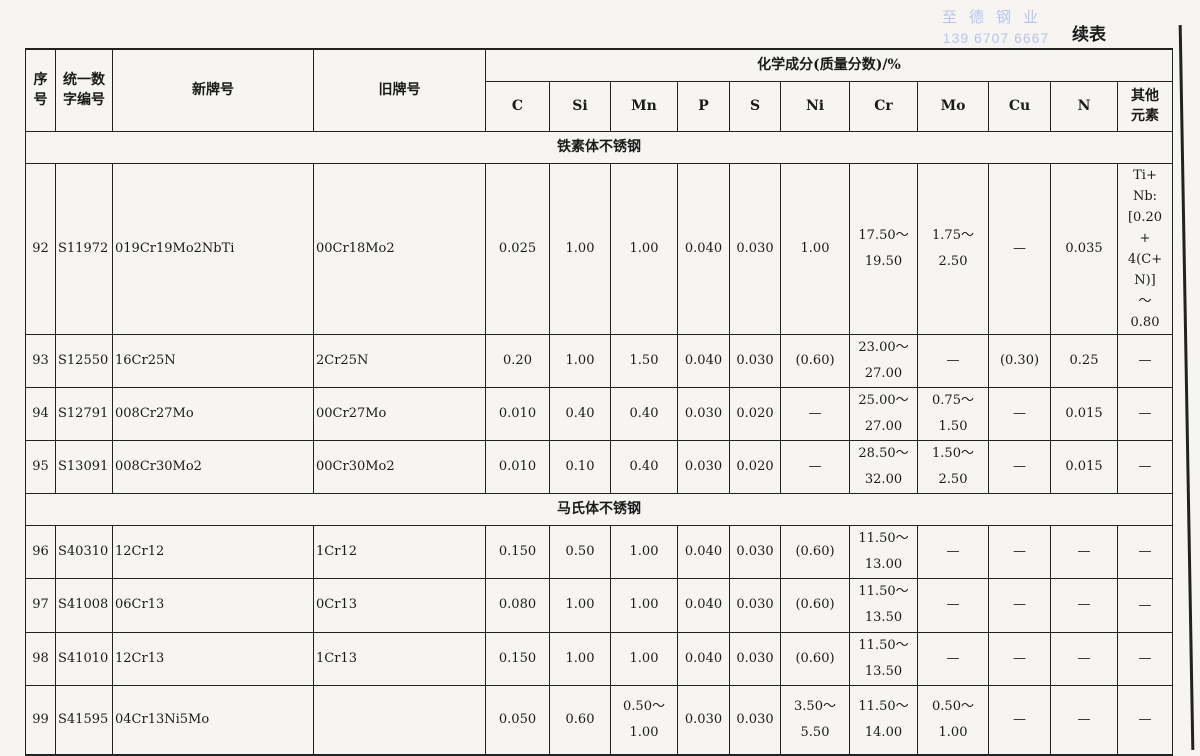 The height and width of the screenshot is (756, 1200). What do you see at coordinates (953, 106) in the screenshot?
I see `header-element: Mo` at bounding box center [953, 106].